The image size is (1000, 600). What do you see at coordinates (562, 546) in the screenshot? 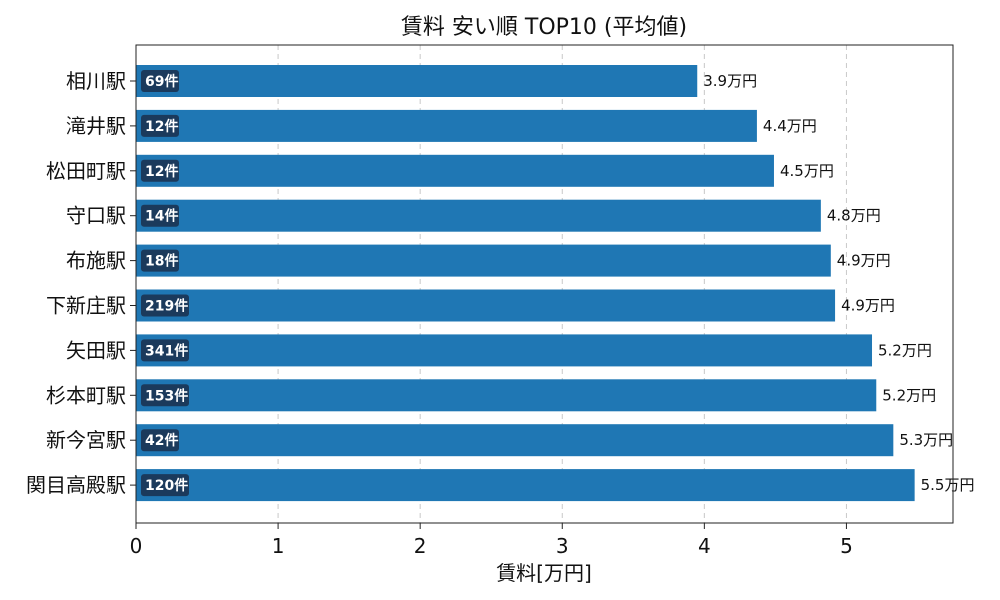
I see `x-tick-label: 3` at bounding box center [562, 546].